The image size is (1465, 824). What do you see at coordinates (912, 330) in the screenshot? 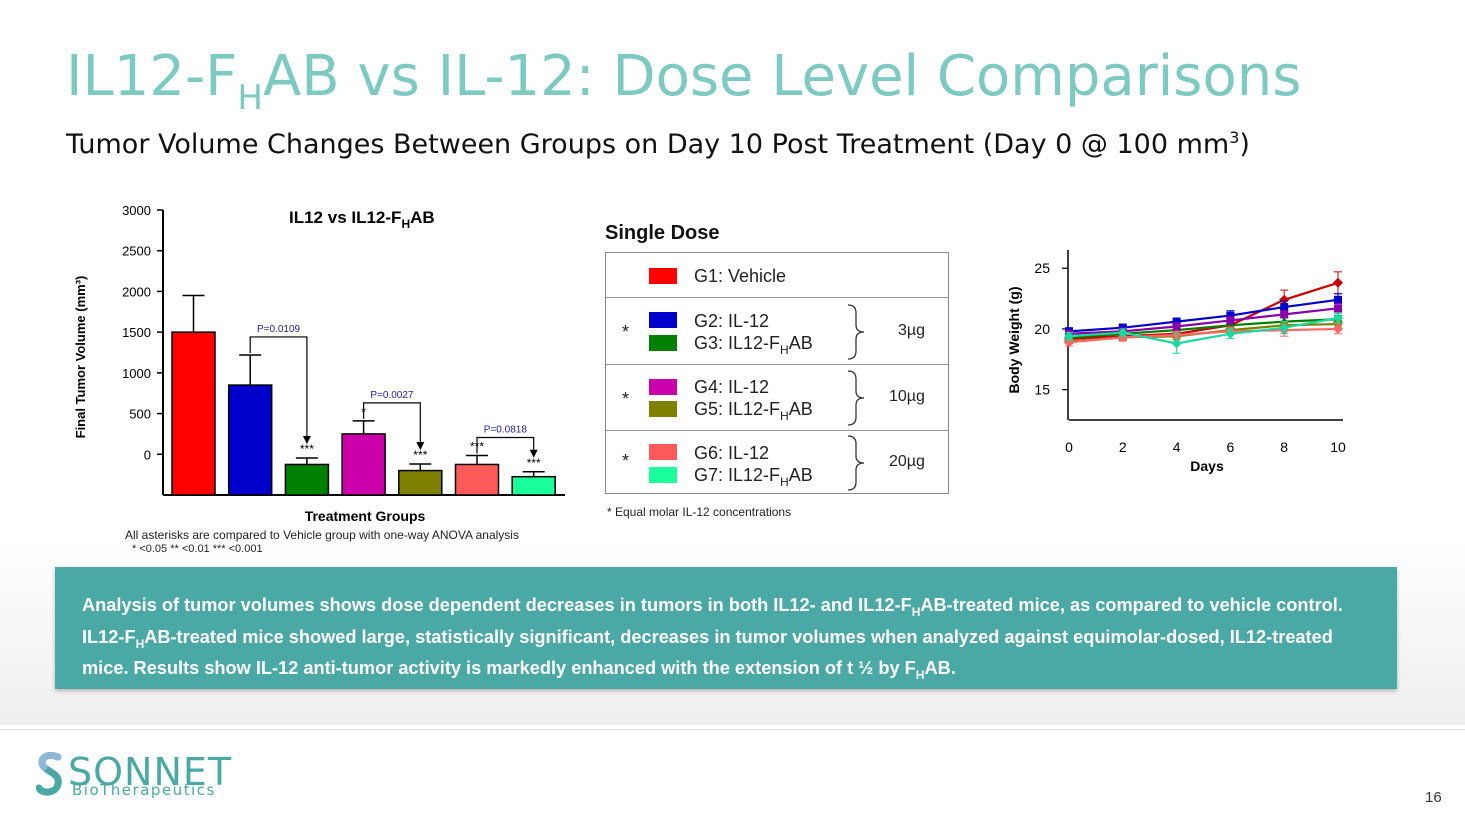
I see `dose-label-3ug: 3µg` at bounding box center [912, 330].